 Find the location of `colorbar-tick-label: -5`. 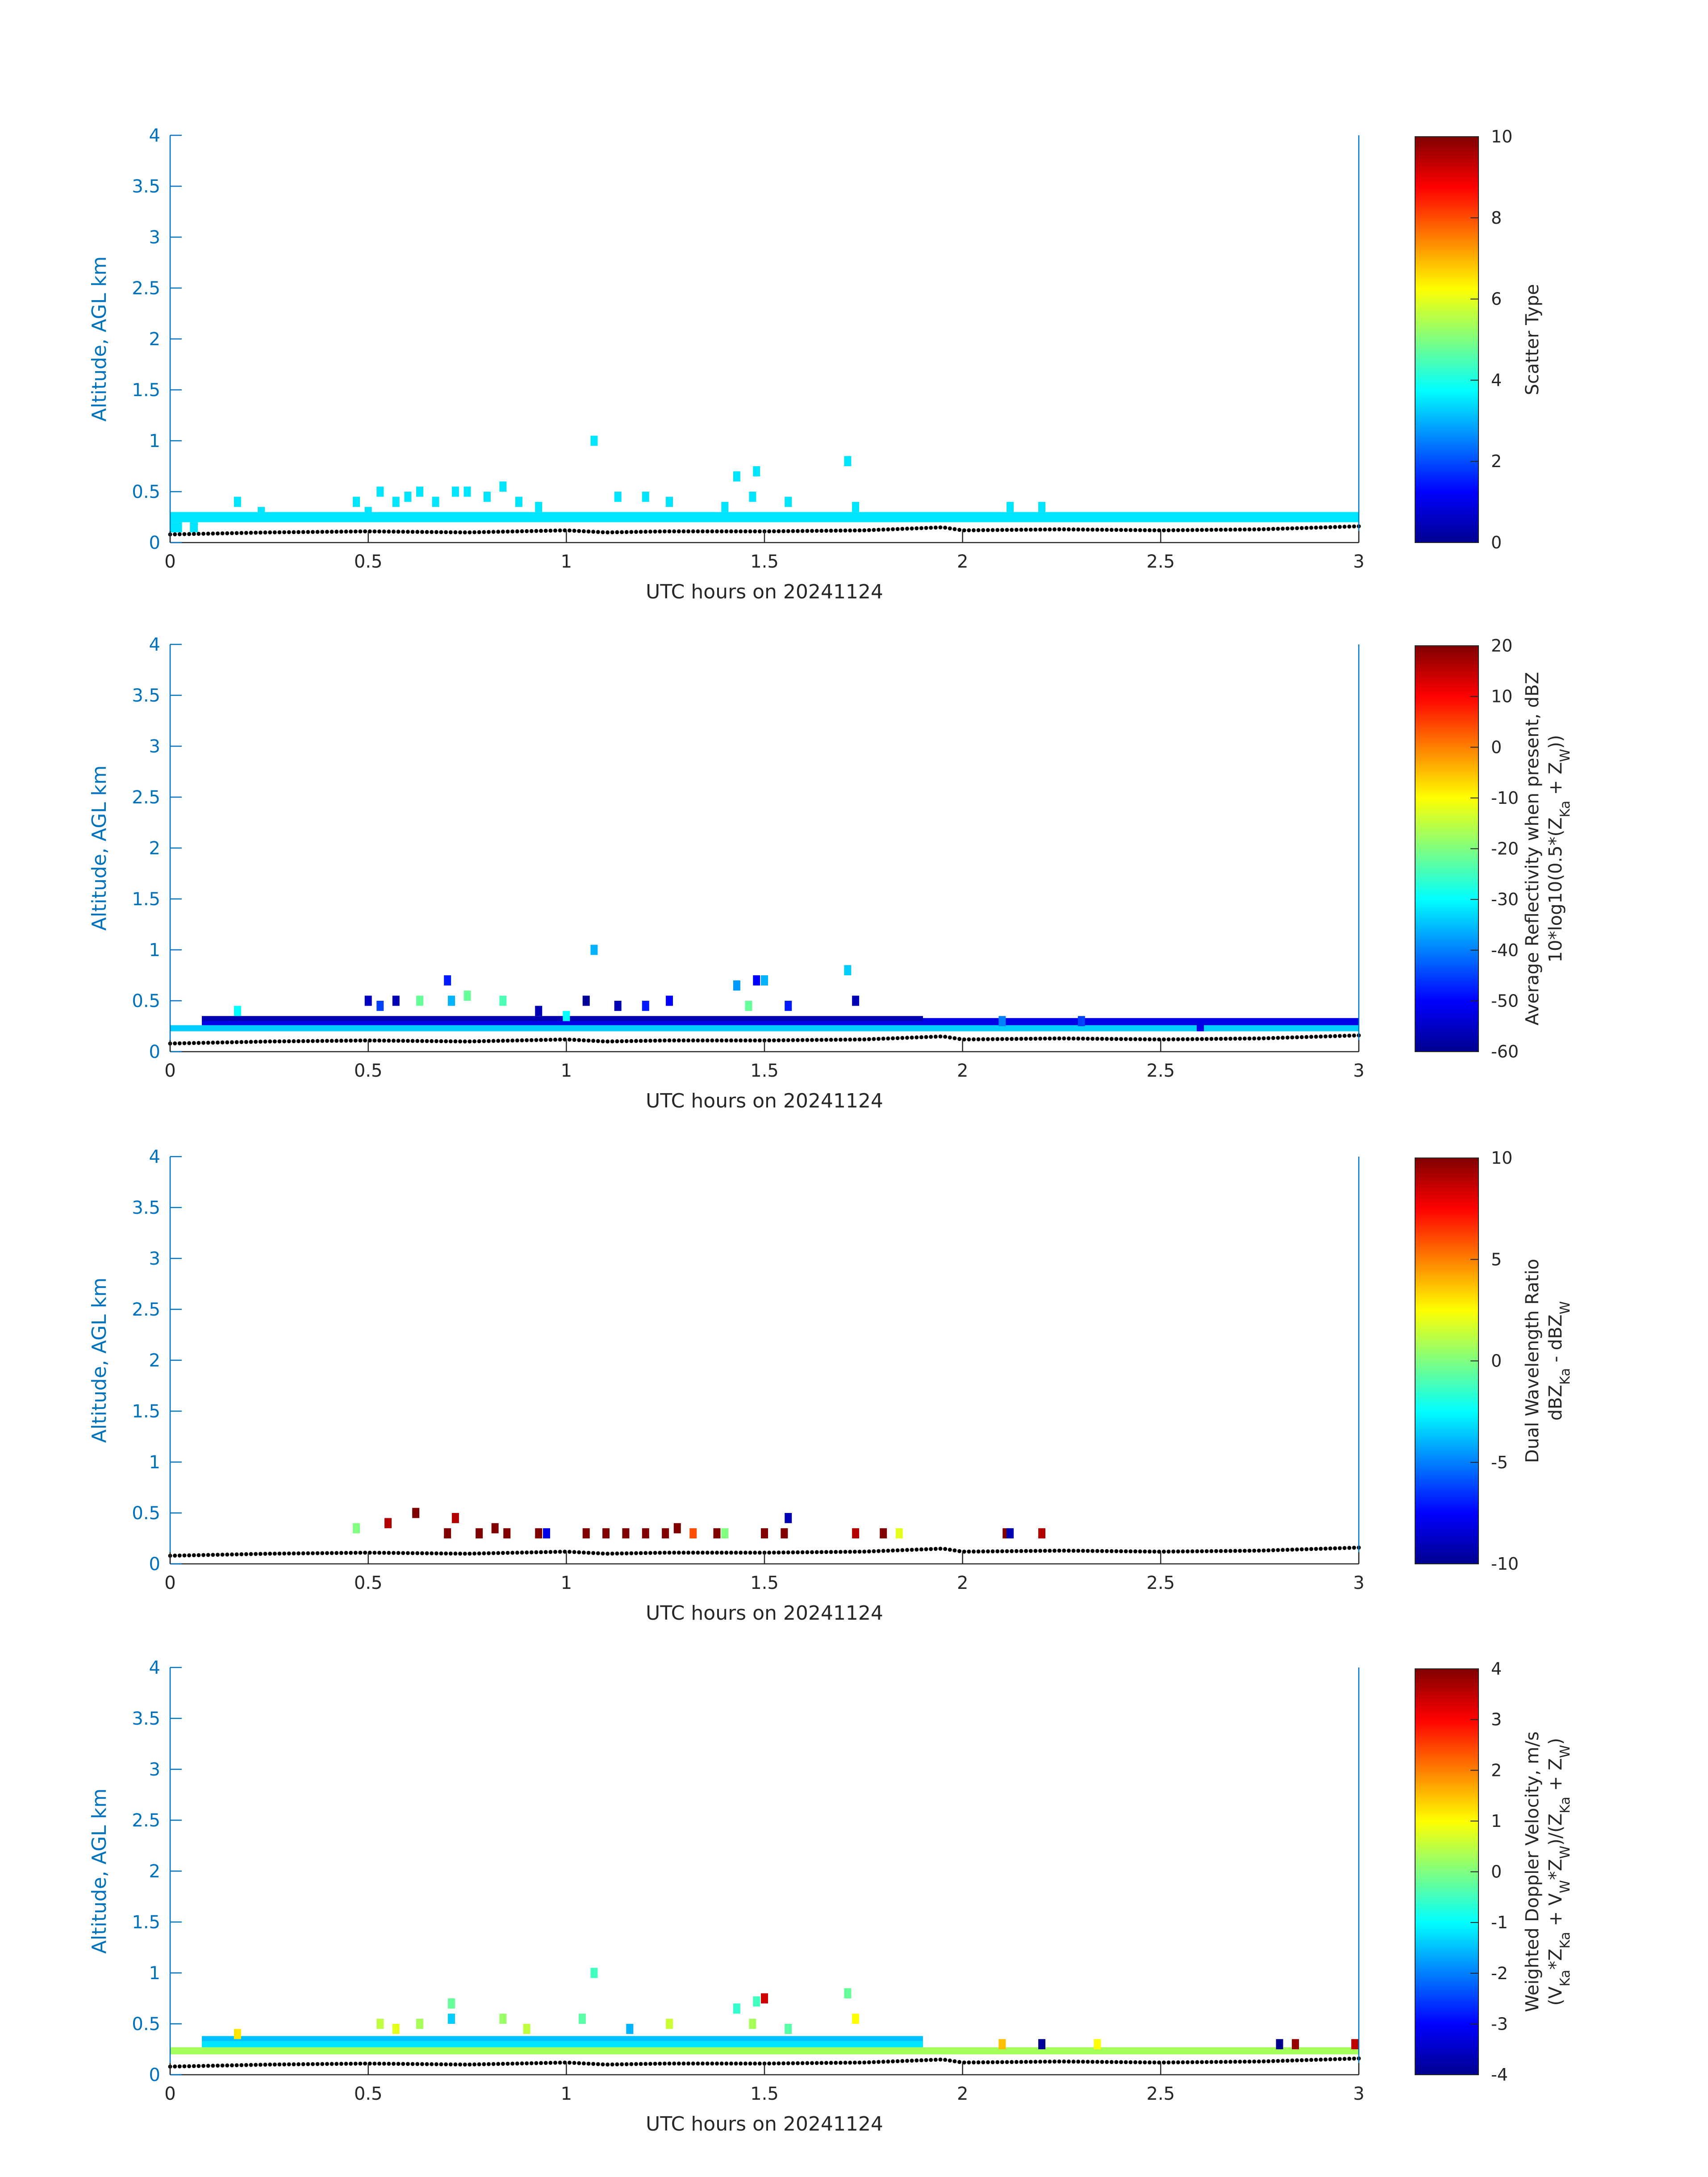

colorbar-tick-label: -5 is located at coordinates (1499, 1462).